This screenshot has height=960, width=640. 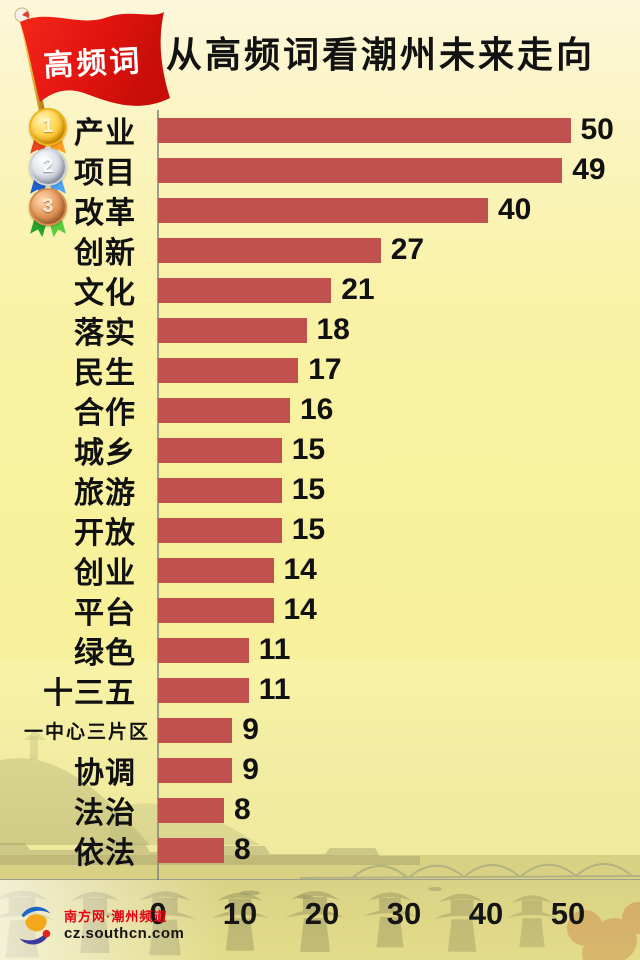 What do you see at coordinates (48, 167) in the screenshot?
I see `medal-rank: 2` at bounding box center [48, 167].